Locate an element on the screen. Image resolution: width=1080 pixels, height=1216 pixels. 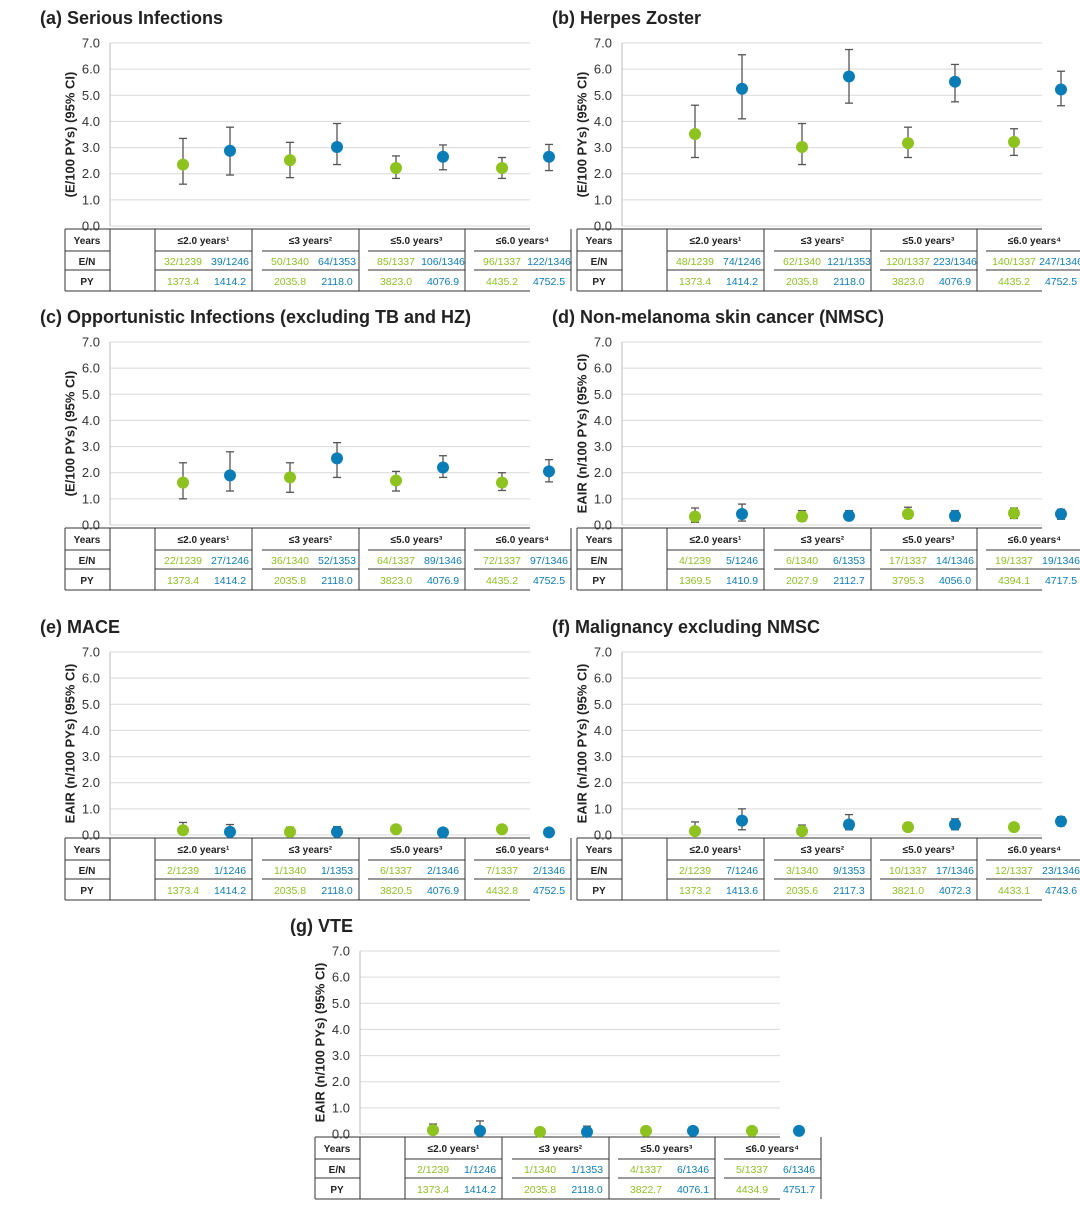
table-cell-py: 2035.8 is located at coordinates (540, 1190).